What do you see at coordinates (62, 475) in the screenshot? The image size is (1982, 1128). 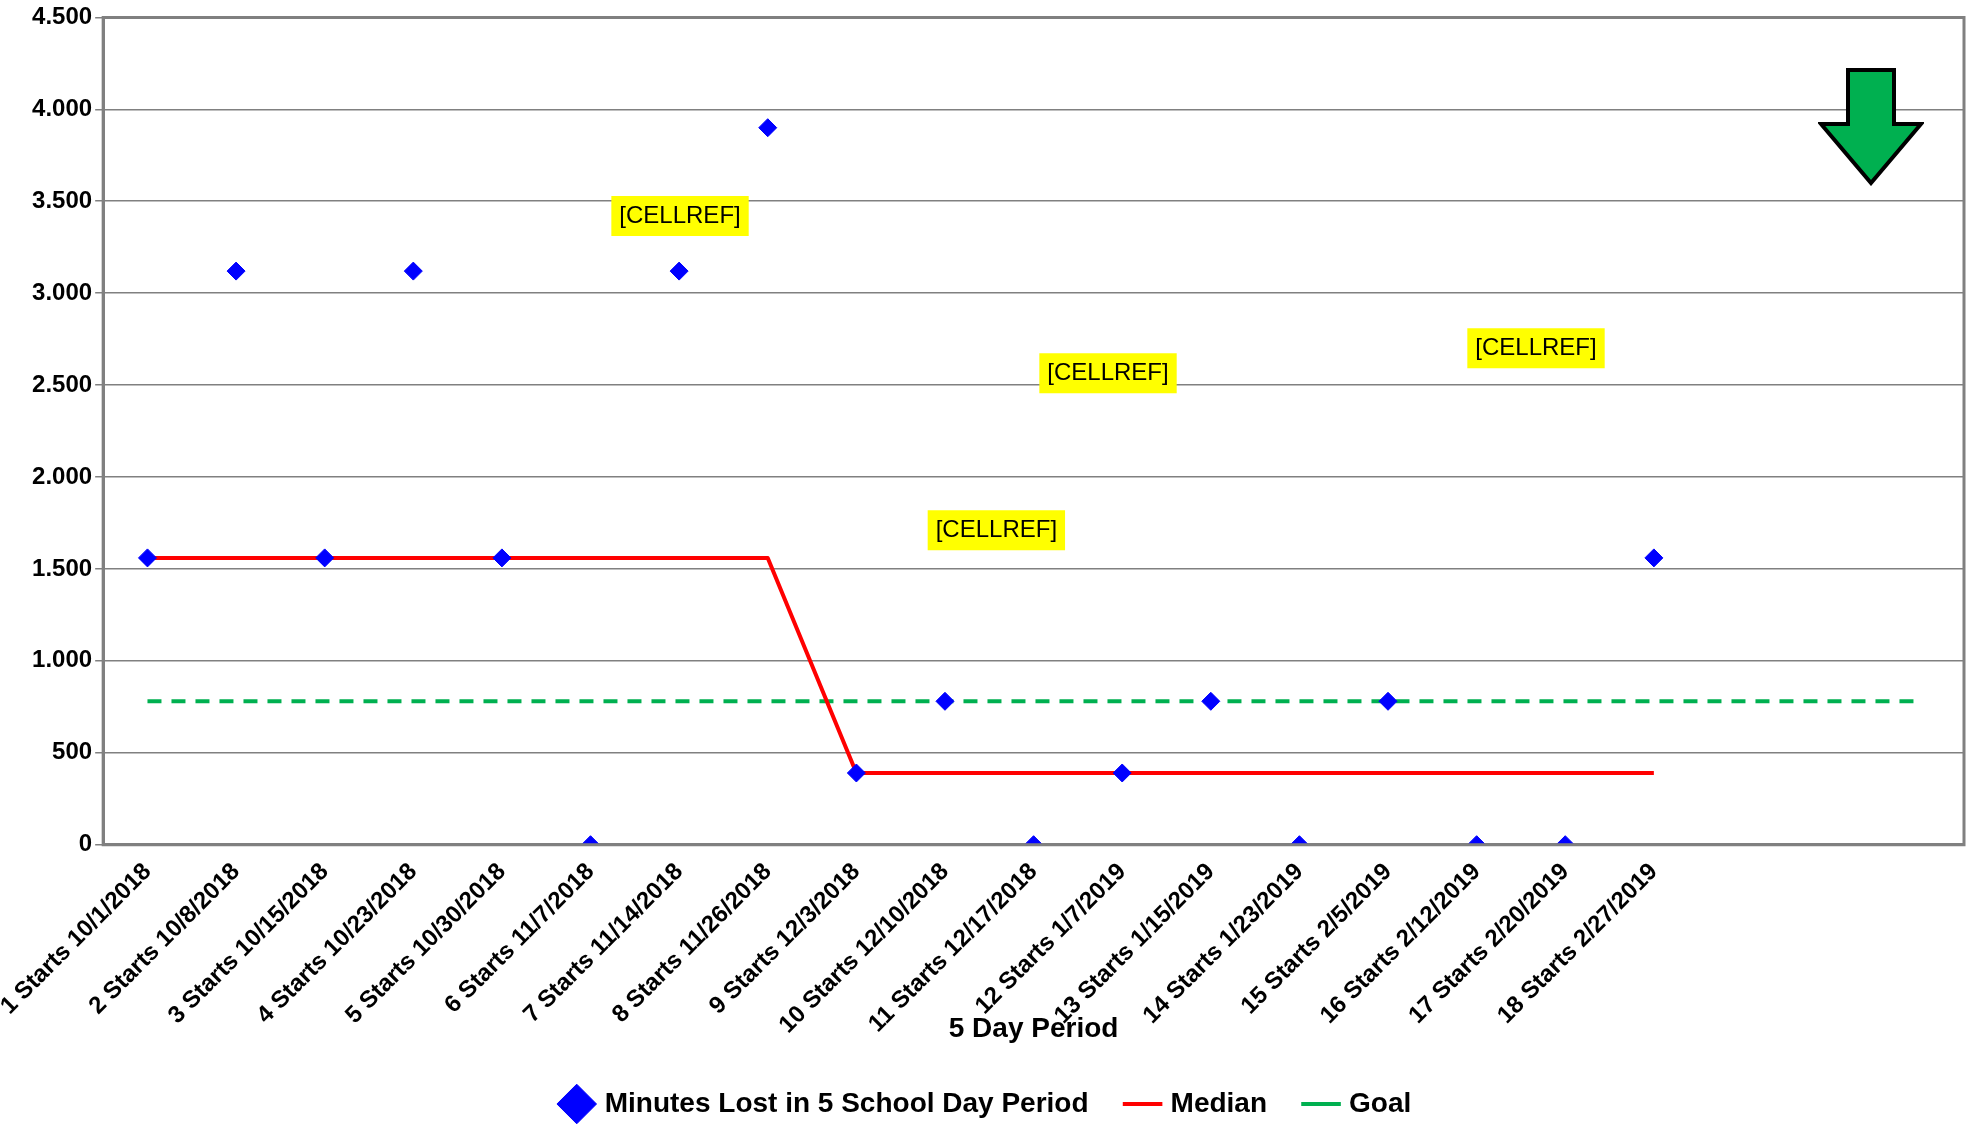 I see `y-tick-label: 2.000` at bounding box center [62, 475].